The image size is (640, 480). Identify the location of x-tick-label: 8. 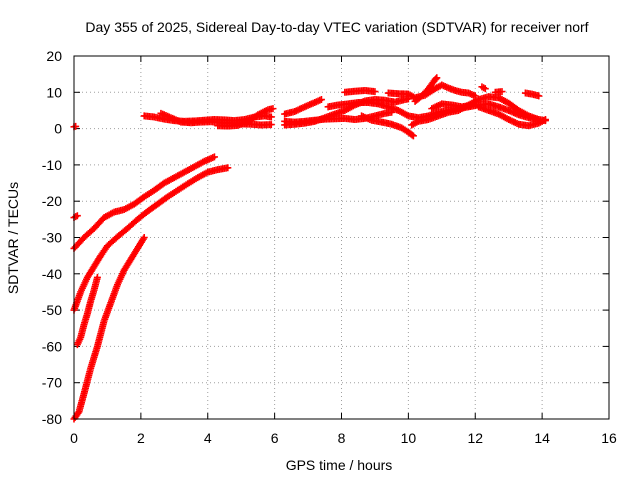
(342, 438).